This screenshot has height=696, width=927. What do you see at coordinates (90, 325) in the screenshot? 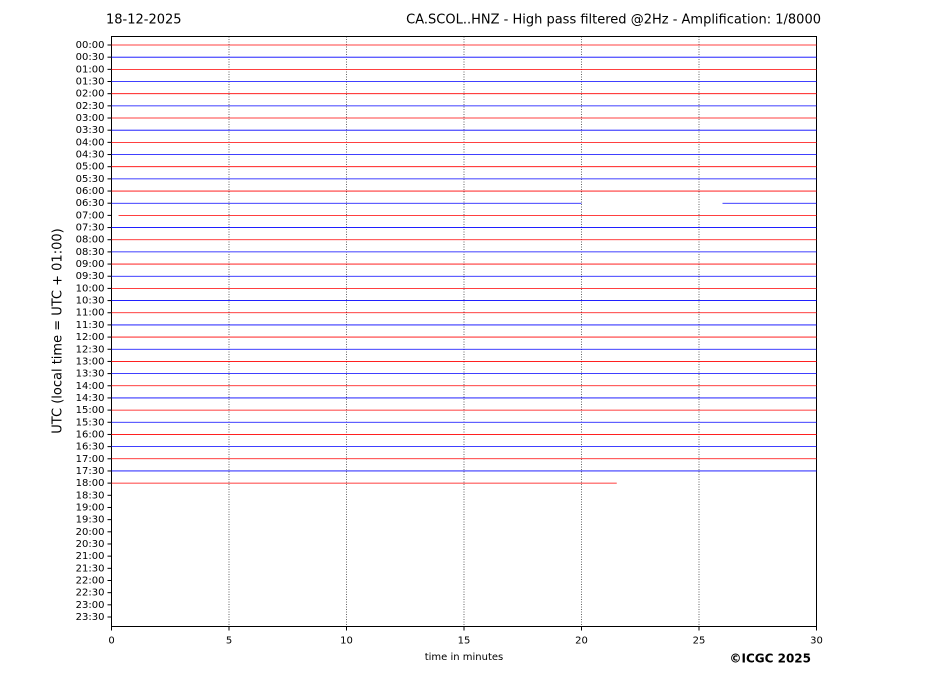
I see `y-tick-label: 11:30` at bounding box center [90, 325].